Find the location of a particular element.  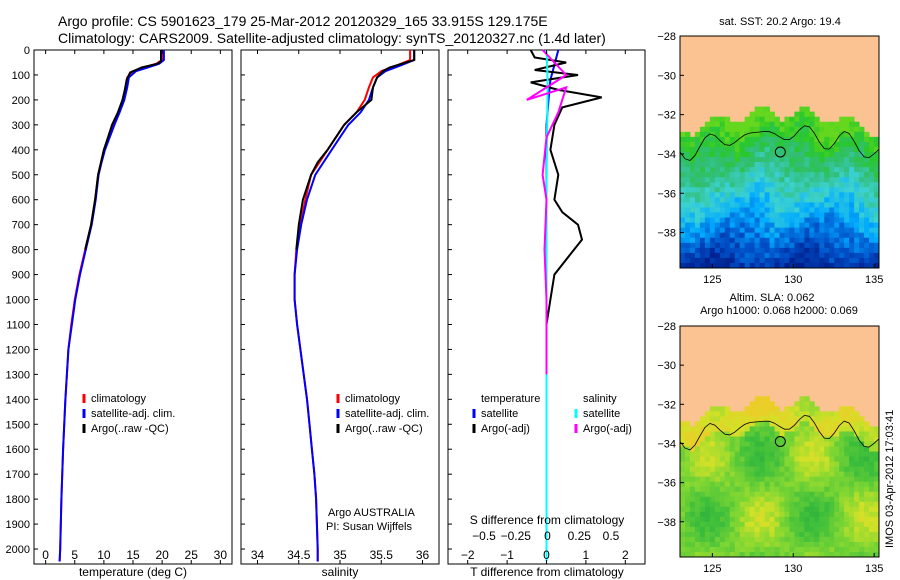

lat-tick-label: −36 is located at coordinates (666, 484).